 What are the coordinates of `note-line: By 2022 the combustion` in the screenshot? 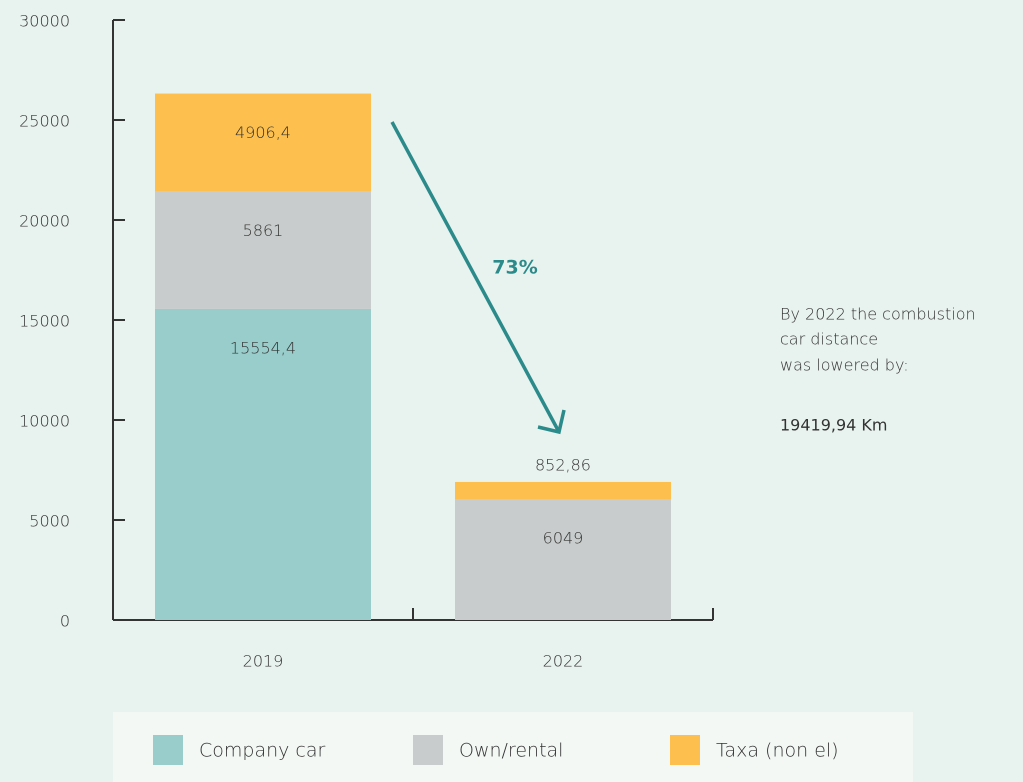 It's located at (878, 314).